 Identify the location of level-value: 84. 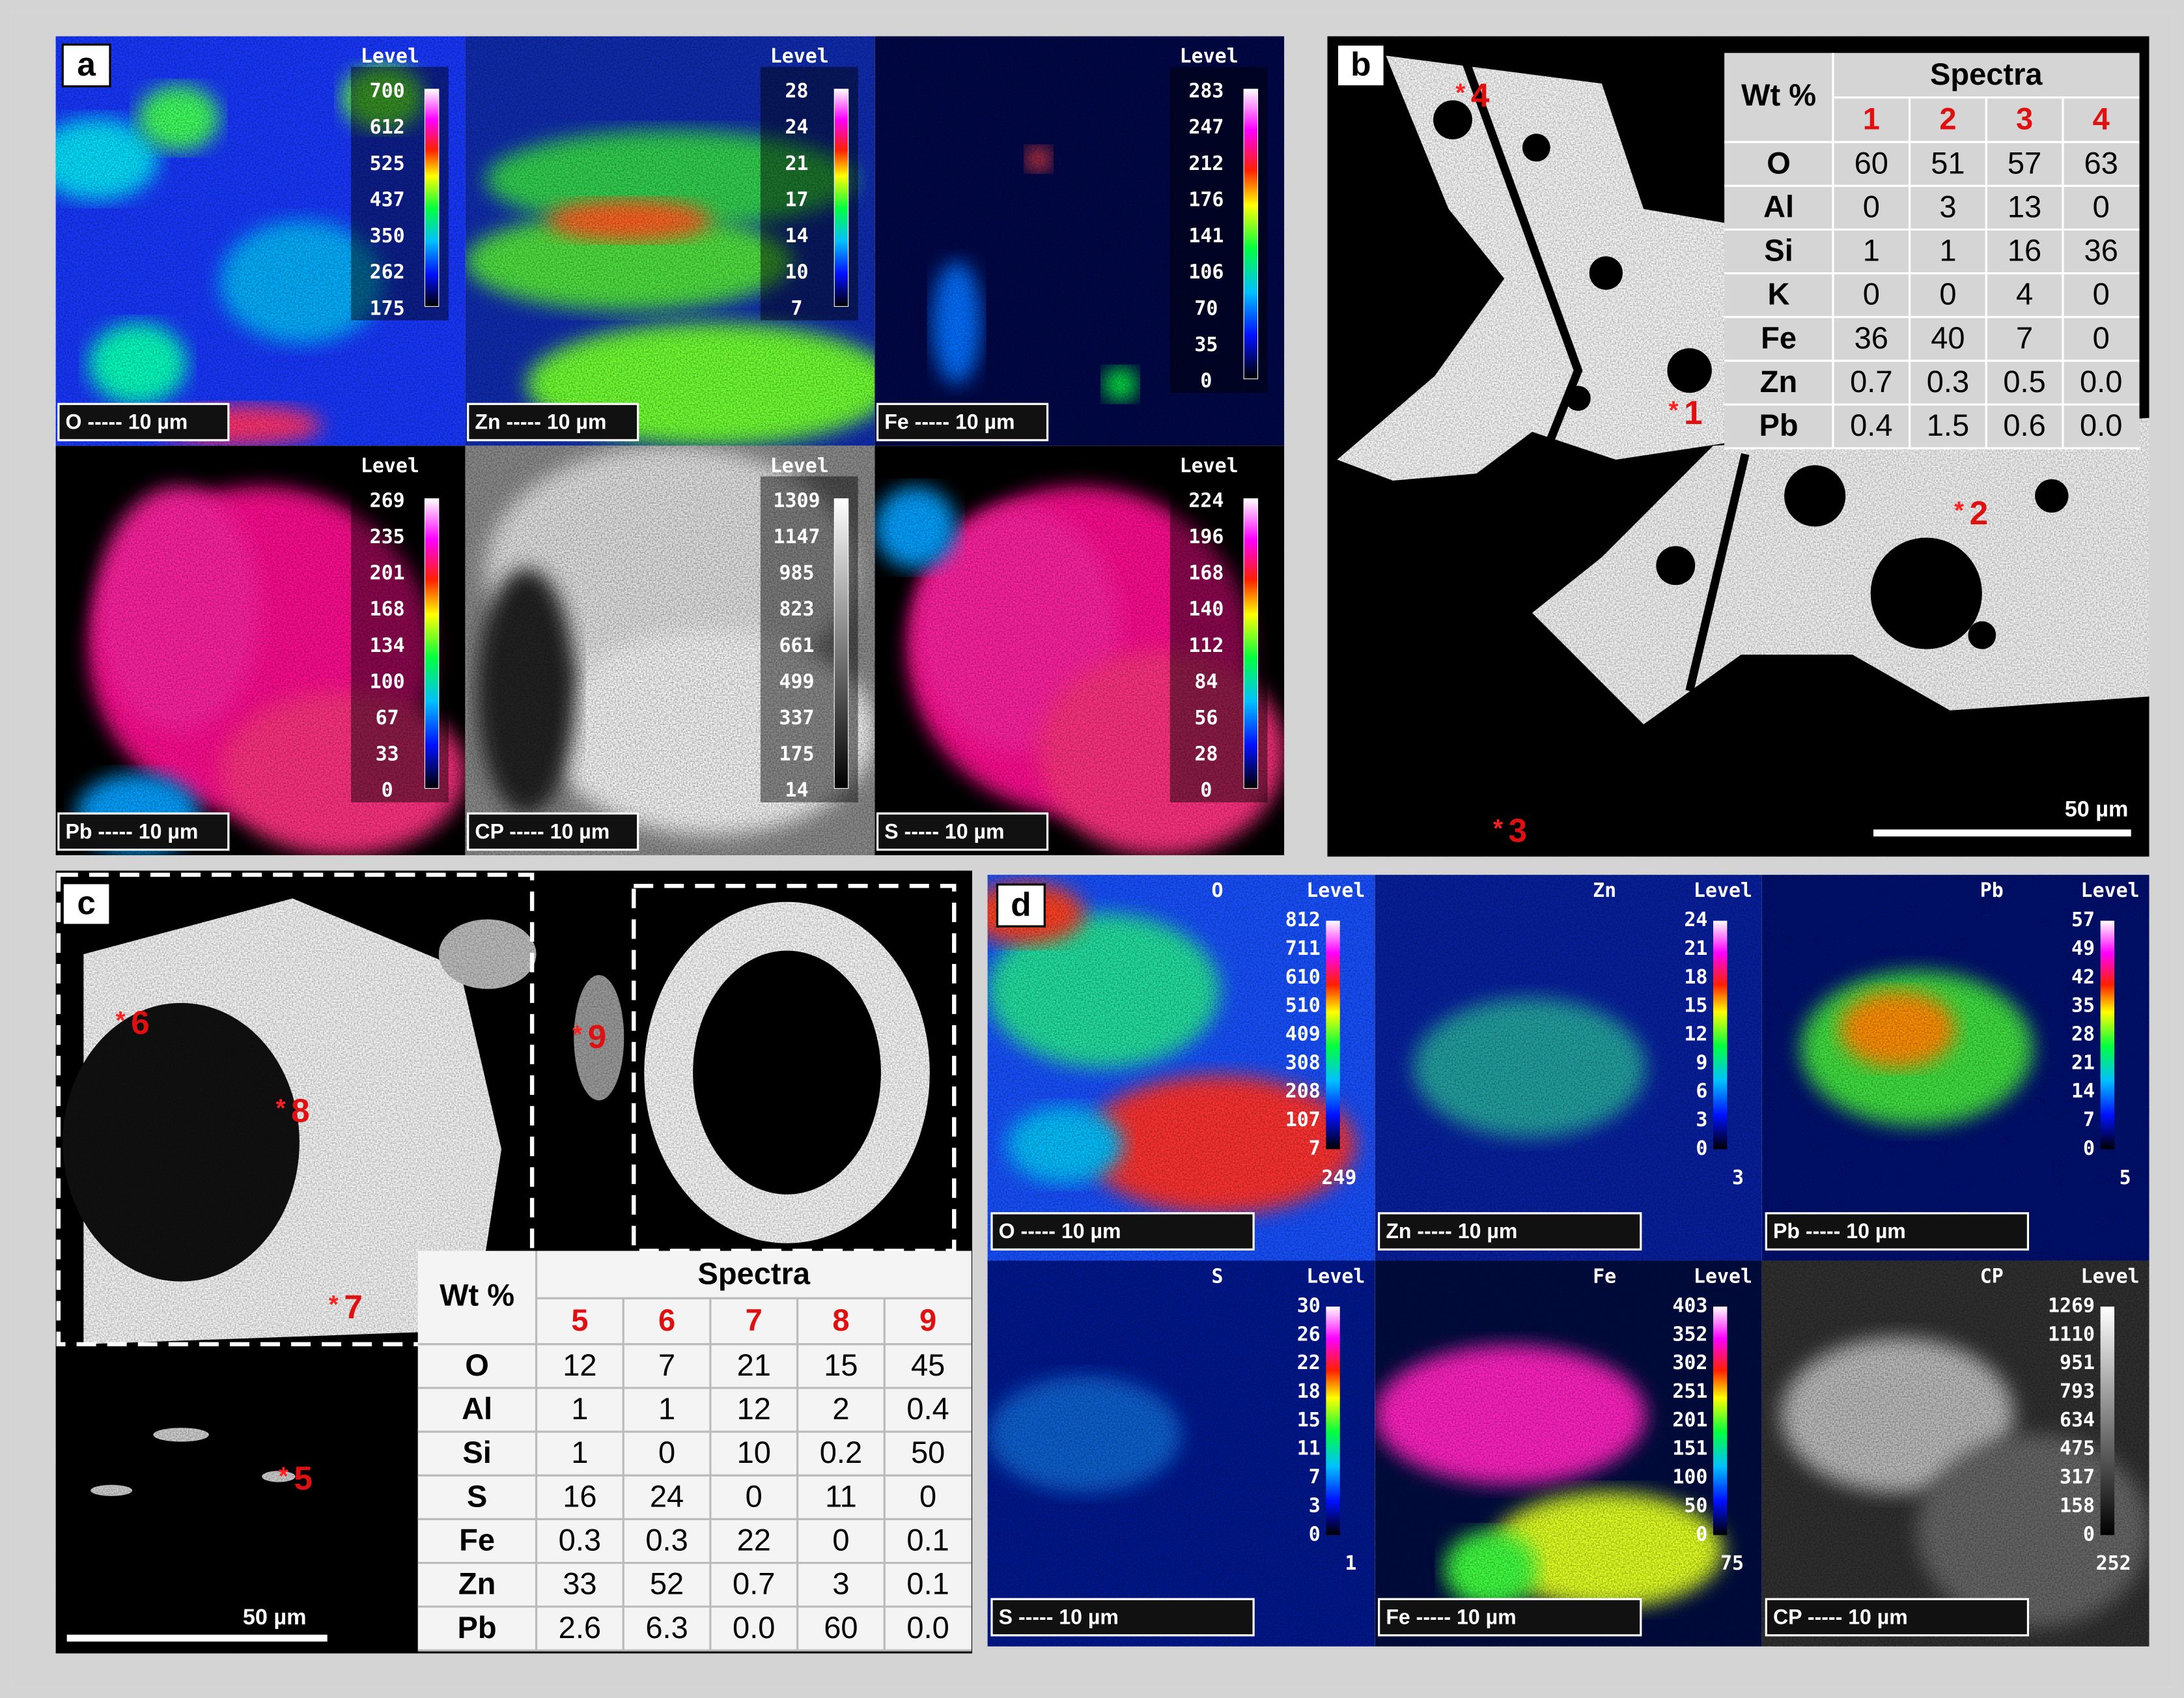
(1206, 681).